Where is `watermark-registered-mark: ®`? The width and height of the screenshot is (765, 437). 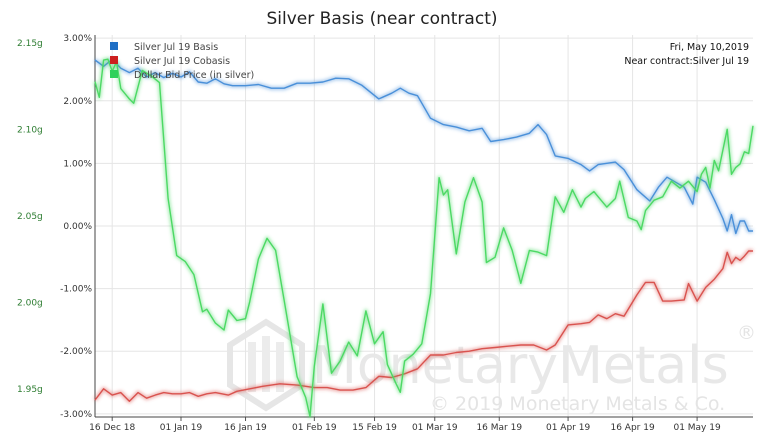
watermark-registered-mark: ® is located at coordinates (746, 333).